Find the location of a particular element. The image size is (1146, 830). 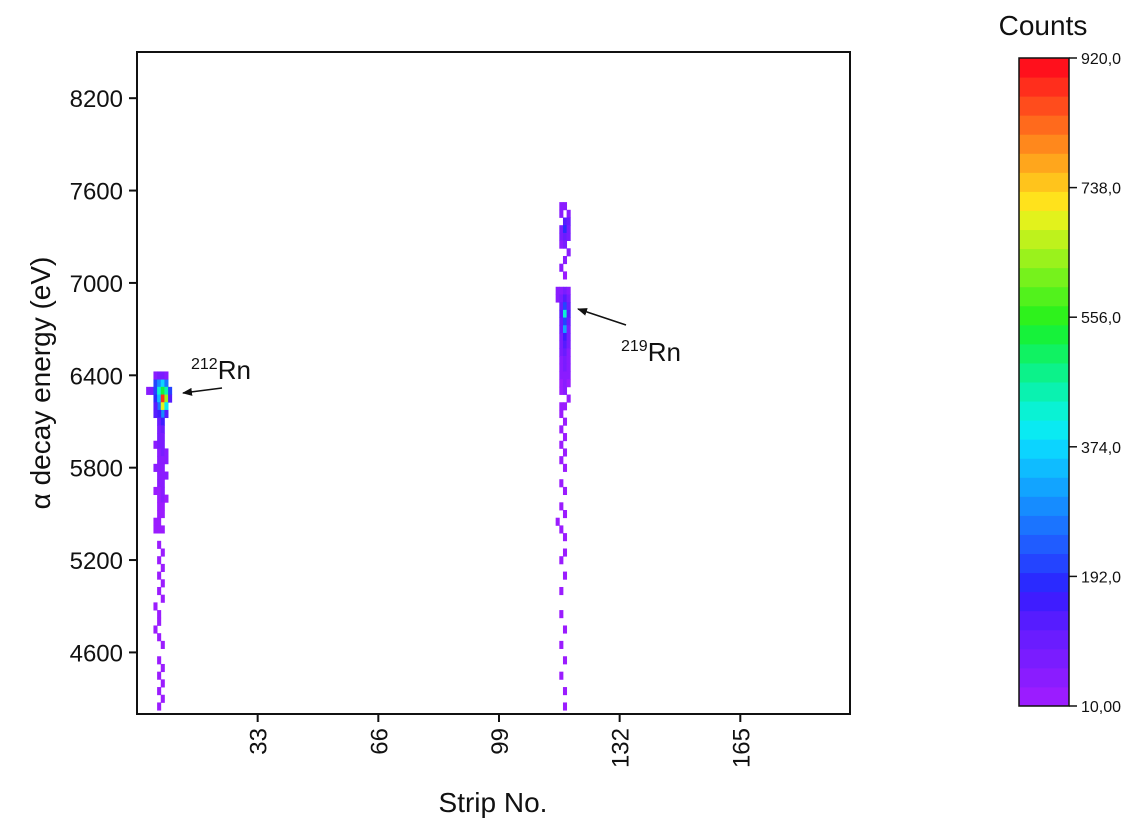

colorbar: 920,0 738,0 556,0 374,0 192,0 10,00 is located at coordinates (1069, 383).